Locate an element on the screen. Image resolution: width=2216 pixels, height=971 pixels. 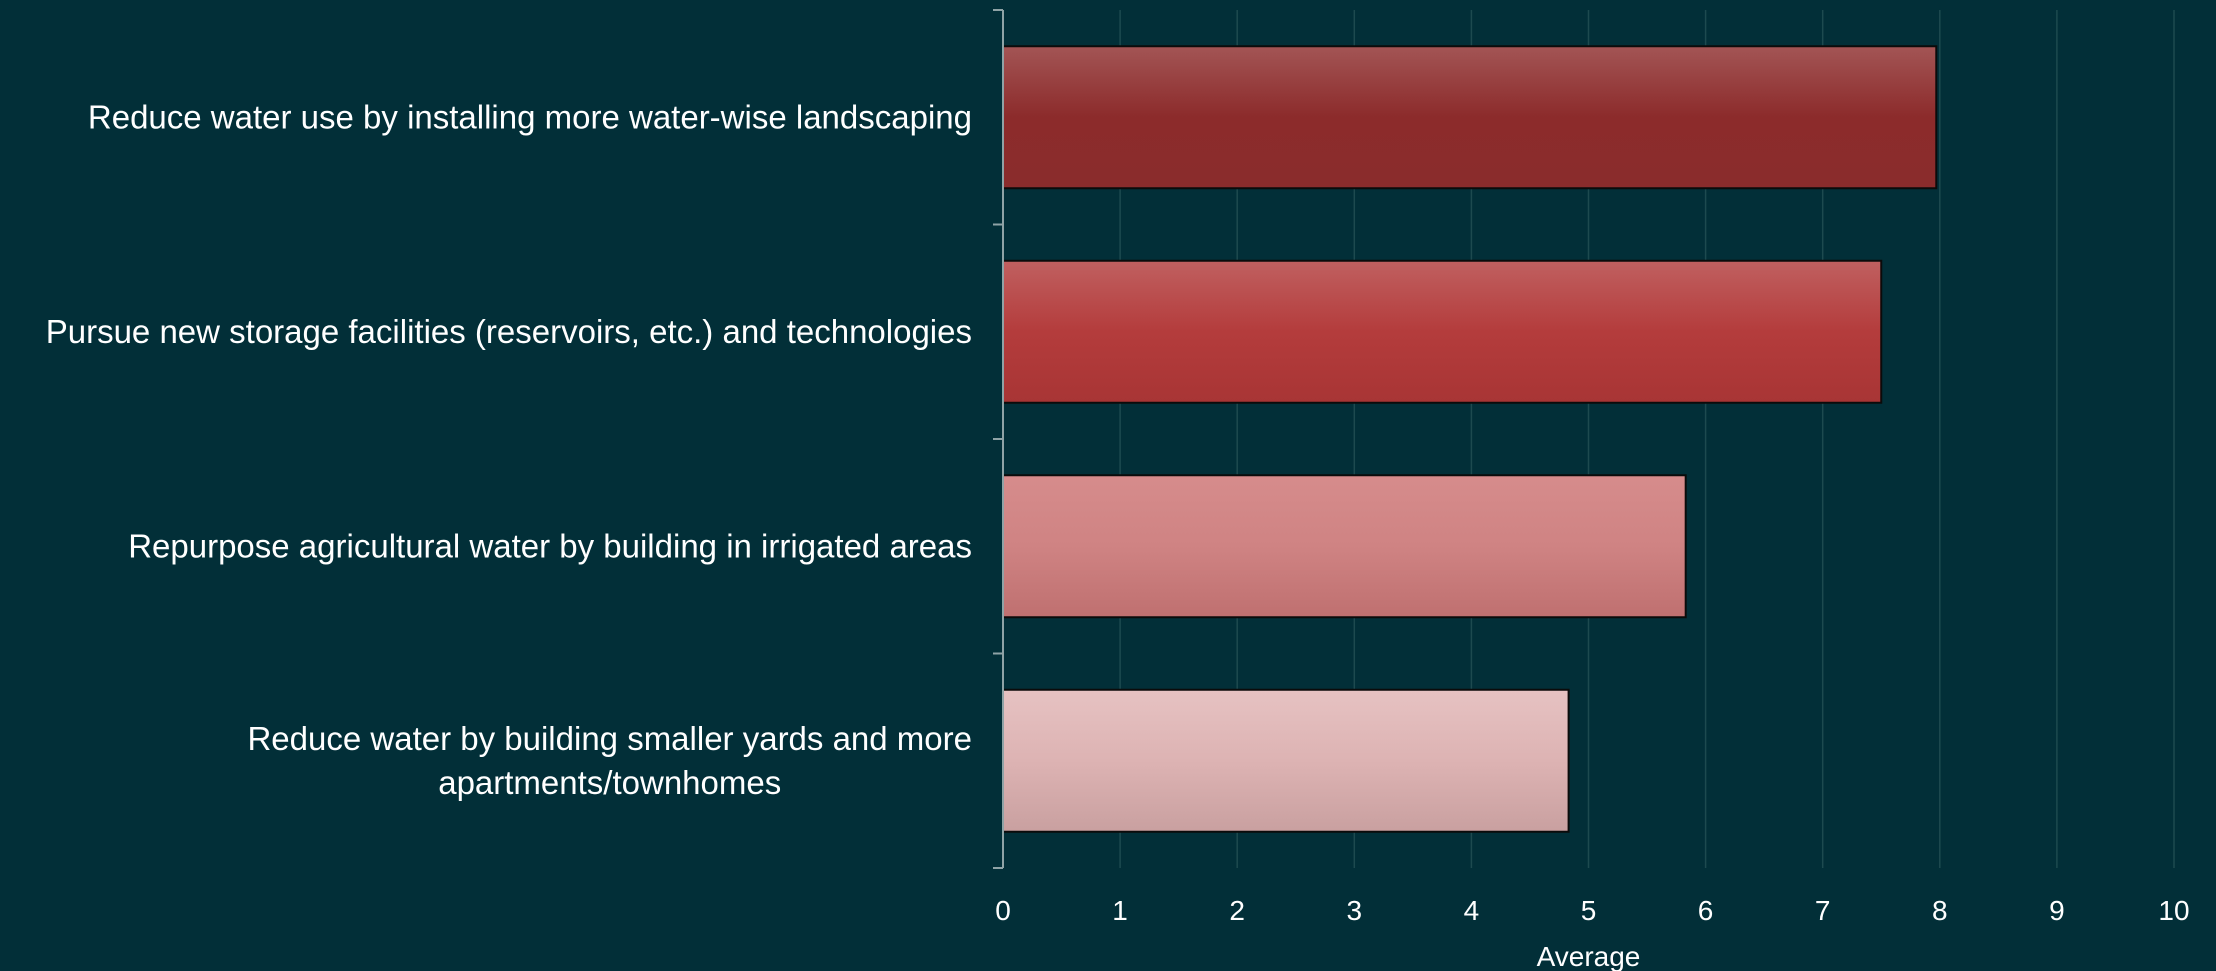
x-tick-label: 1 is located at coordinates (1120, 910).